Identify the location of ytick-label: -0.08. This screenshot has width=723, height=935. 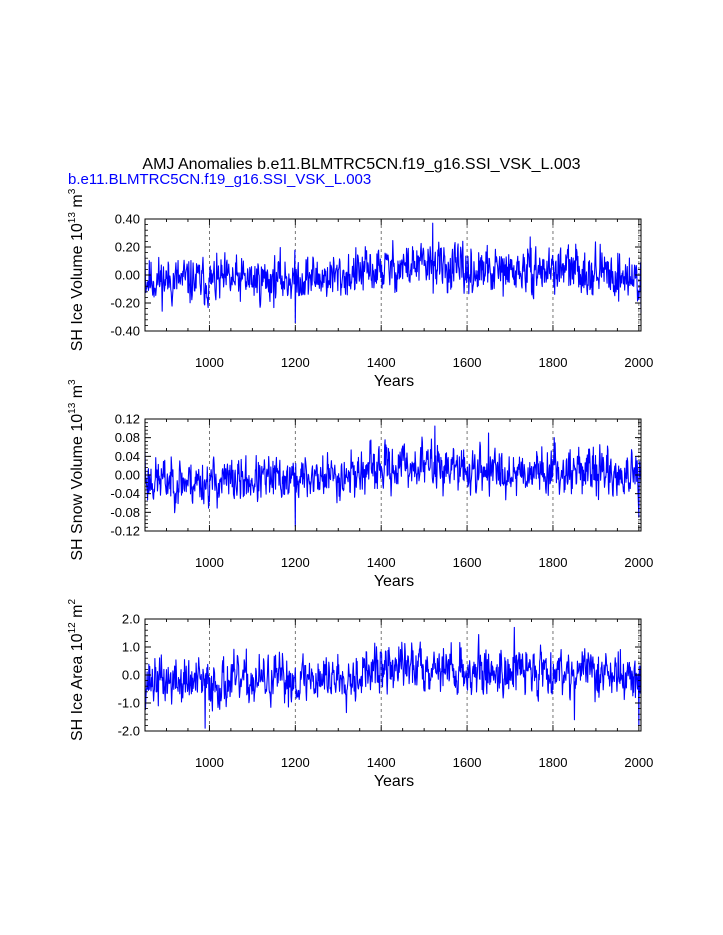
(125, 512).